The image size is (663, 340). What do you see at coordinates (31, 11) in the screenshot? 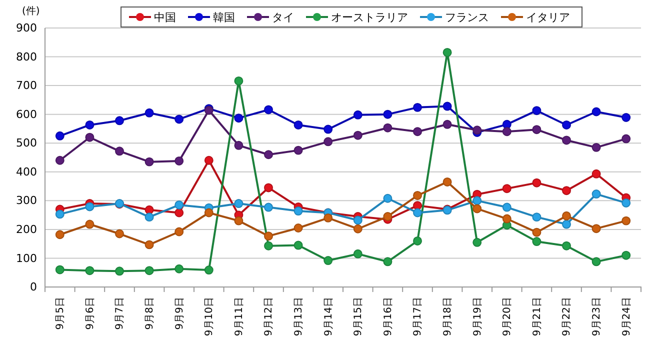
I see `y-axis-title: (件)` at bounding box center [31, 11].